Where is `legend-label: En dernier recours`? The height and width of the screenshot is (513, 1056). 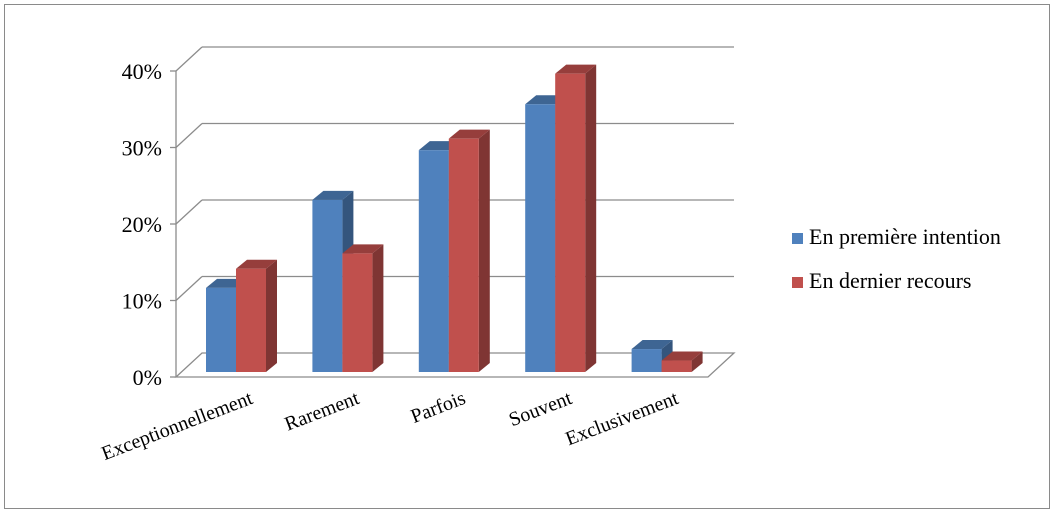 legend-label: En dernier recours is located at coordinates (890, 280).